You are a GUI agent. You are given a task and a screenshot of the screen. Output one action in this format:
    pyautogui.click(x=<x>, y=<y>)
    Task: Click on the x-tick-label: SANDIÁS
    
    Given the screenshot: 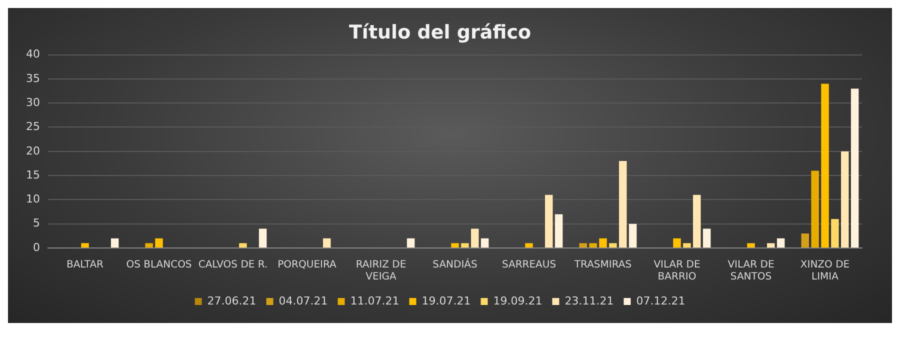 What is the action you would take?
    pyautogui.click(x=455, y=264)
    